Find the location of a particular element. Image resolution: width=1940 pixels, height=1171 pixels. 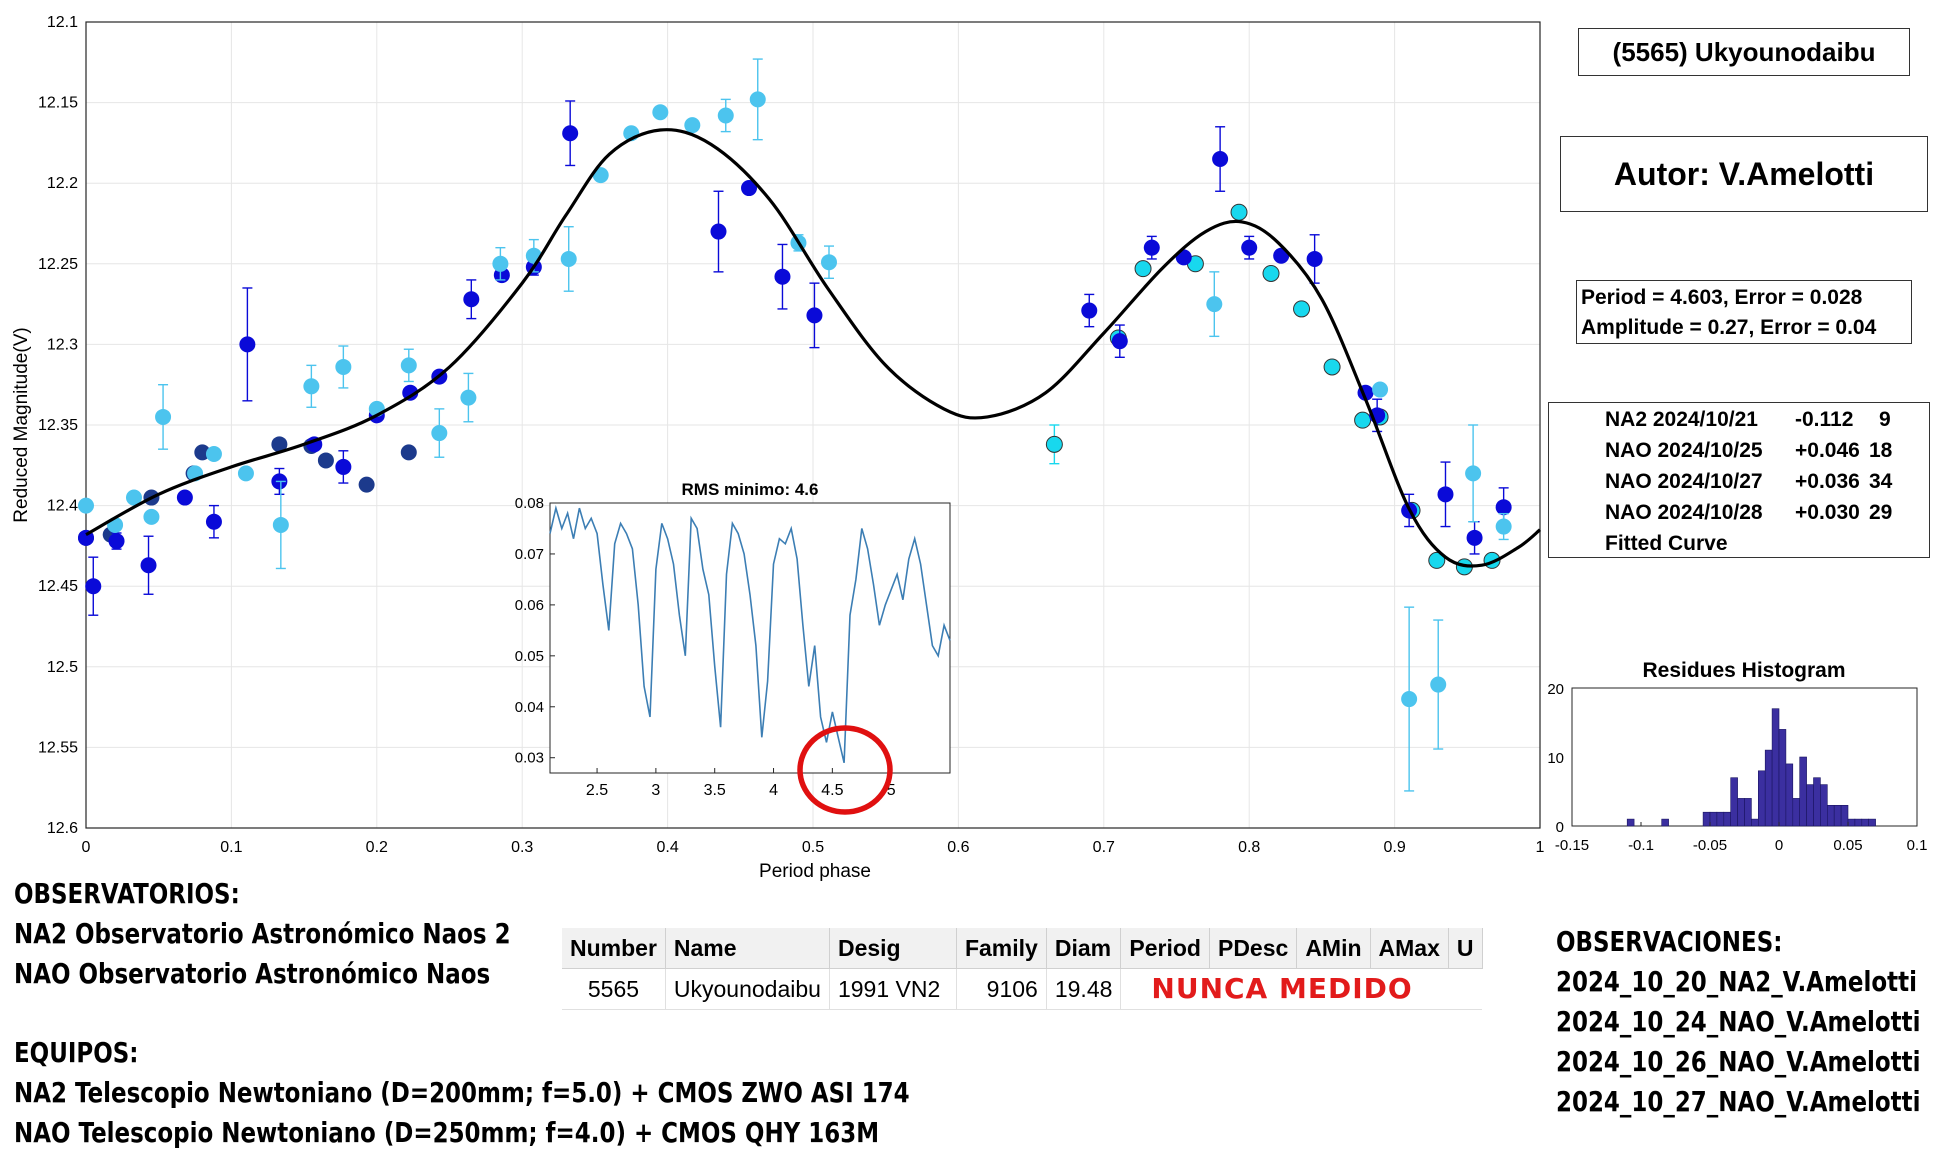

main-x-axis-label: Period phase is located at coordinates (815, 871).